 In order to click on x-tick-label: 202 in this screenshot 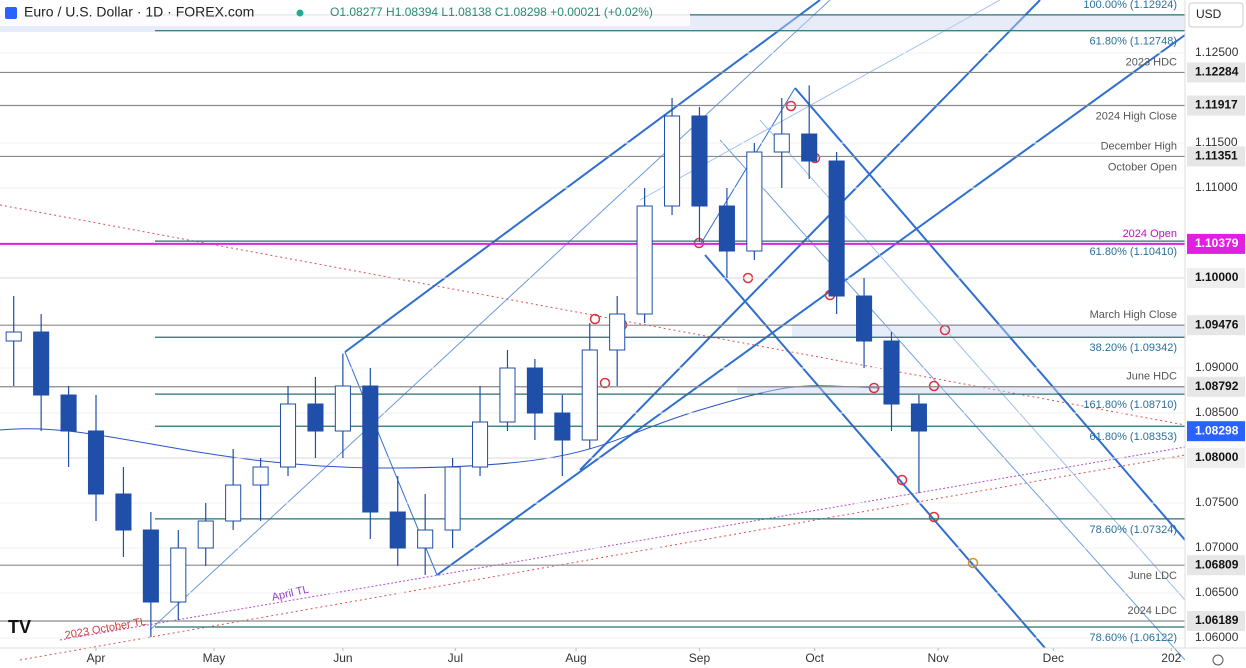, I will do `click(1171, 658)`.